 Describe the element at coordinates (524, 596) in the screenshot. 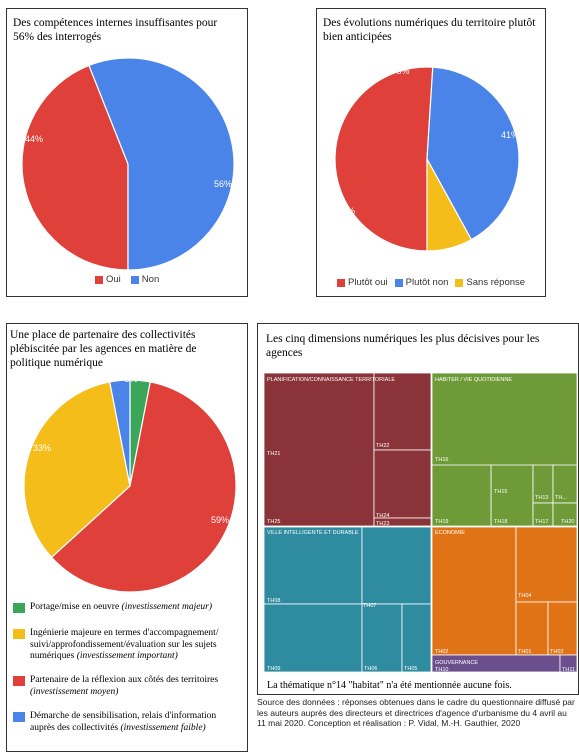

I see `treemap-label: TH04` at that location.